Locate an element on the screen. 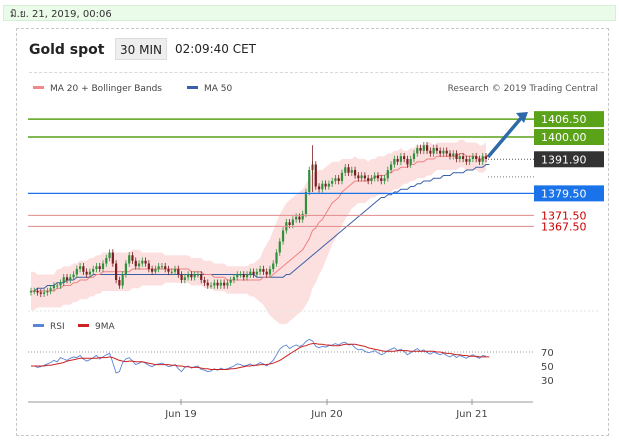 The width and height of the screenshot is (619, 446). rsi-legend-label: RSI is located at coordinates (57, 327).